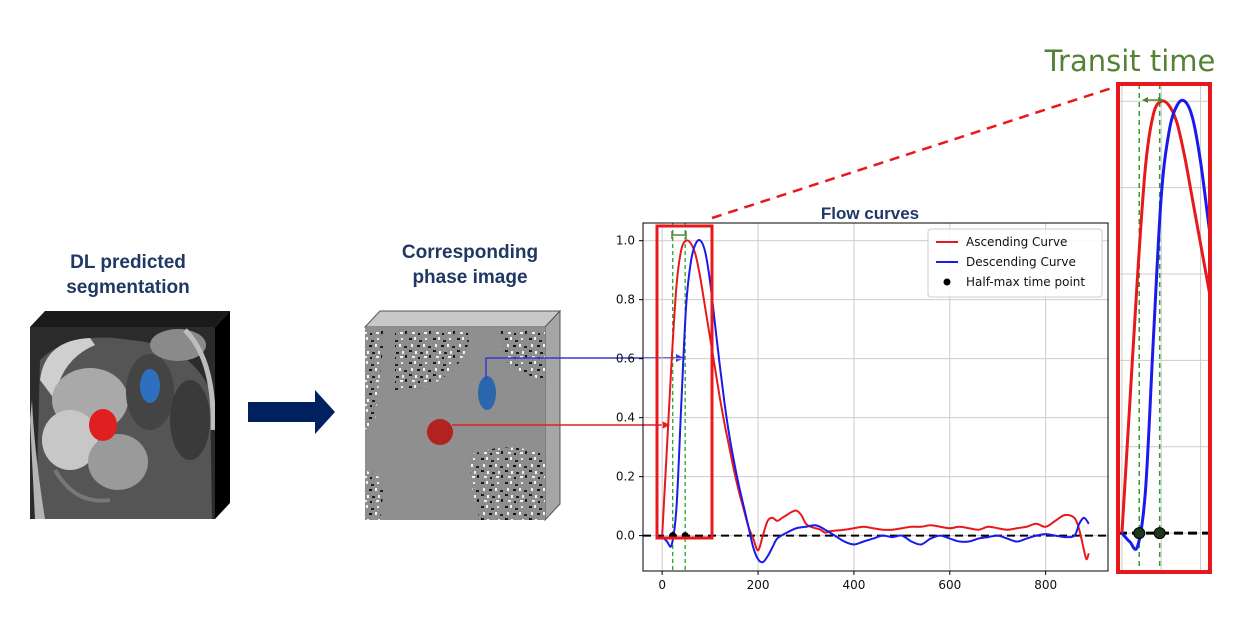  What do you see at coordinates (291, 412) in the screenshot?
I see `process-arrow` at bounding box center [291, 412].